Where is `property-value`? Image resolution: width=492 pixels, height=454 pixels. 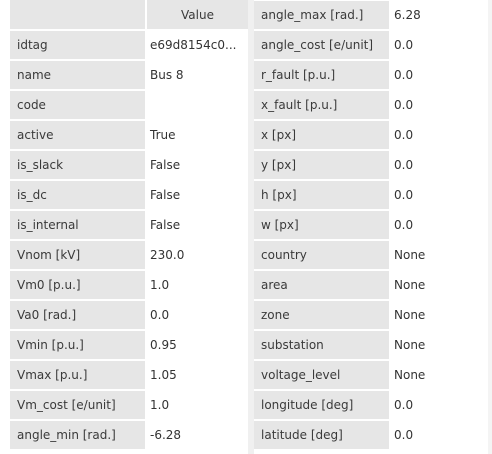
property-value is located at coordinates (197, 105).